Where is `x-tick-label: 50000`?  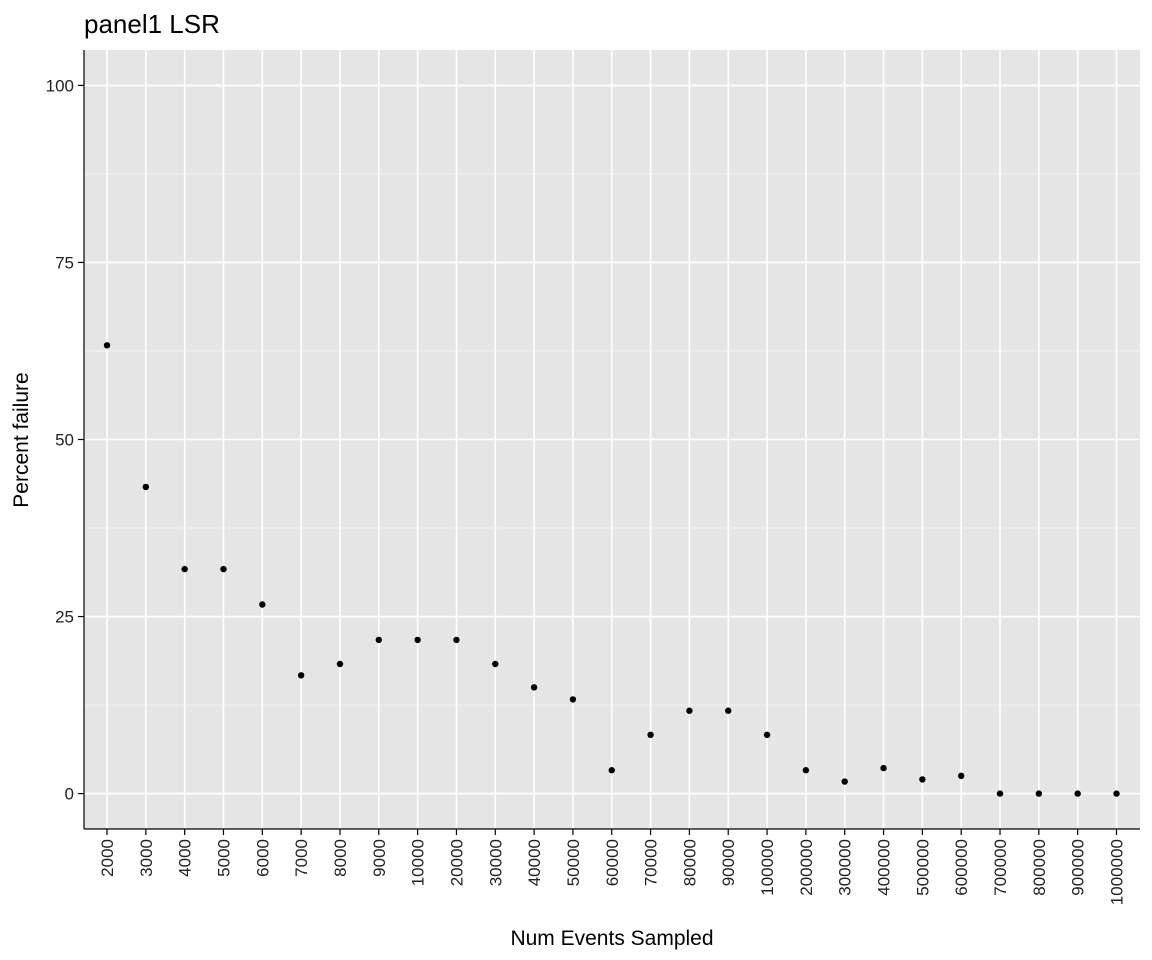 x-tick-label: 50000 is located at coordinates (573, 862).